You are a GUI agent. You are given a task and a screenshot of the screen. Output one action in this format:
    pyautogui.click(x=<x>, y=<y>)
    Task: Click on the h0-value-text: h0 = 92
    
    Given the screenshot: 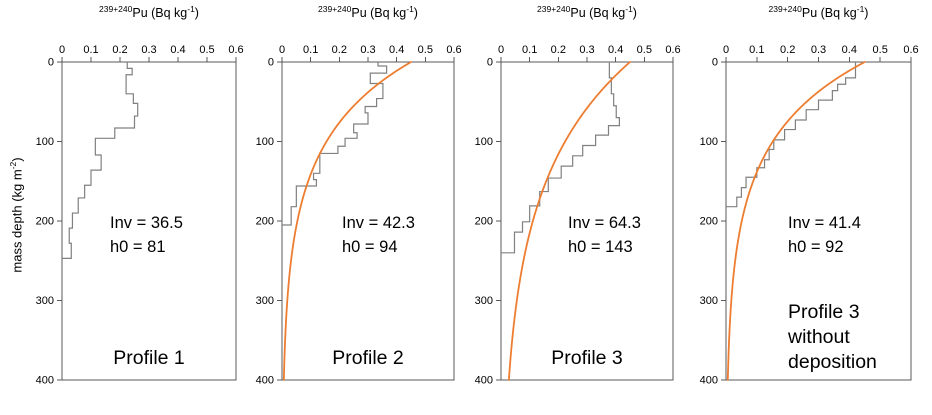 What is the action you would take?
    pyautogui.click(x=816, y=247)
    